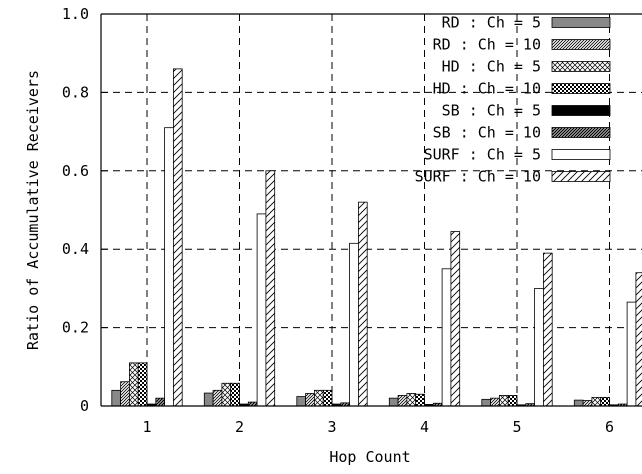 Image resolution: width=642 pixels, height=474 pixels. What do you see at coordinates (146, 427) in the screenshot?
I see `x-tick-label: 1` at bounding box center [146, 427].